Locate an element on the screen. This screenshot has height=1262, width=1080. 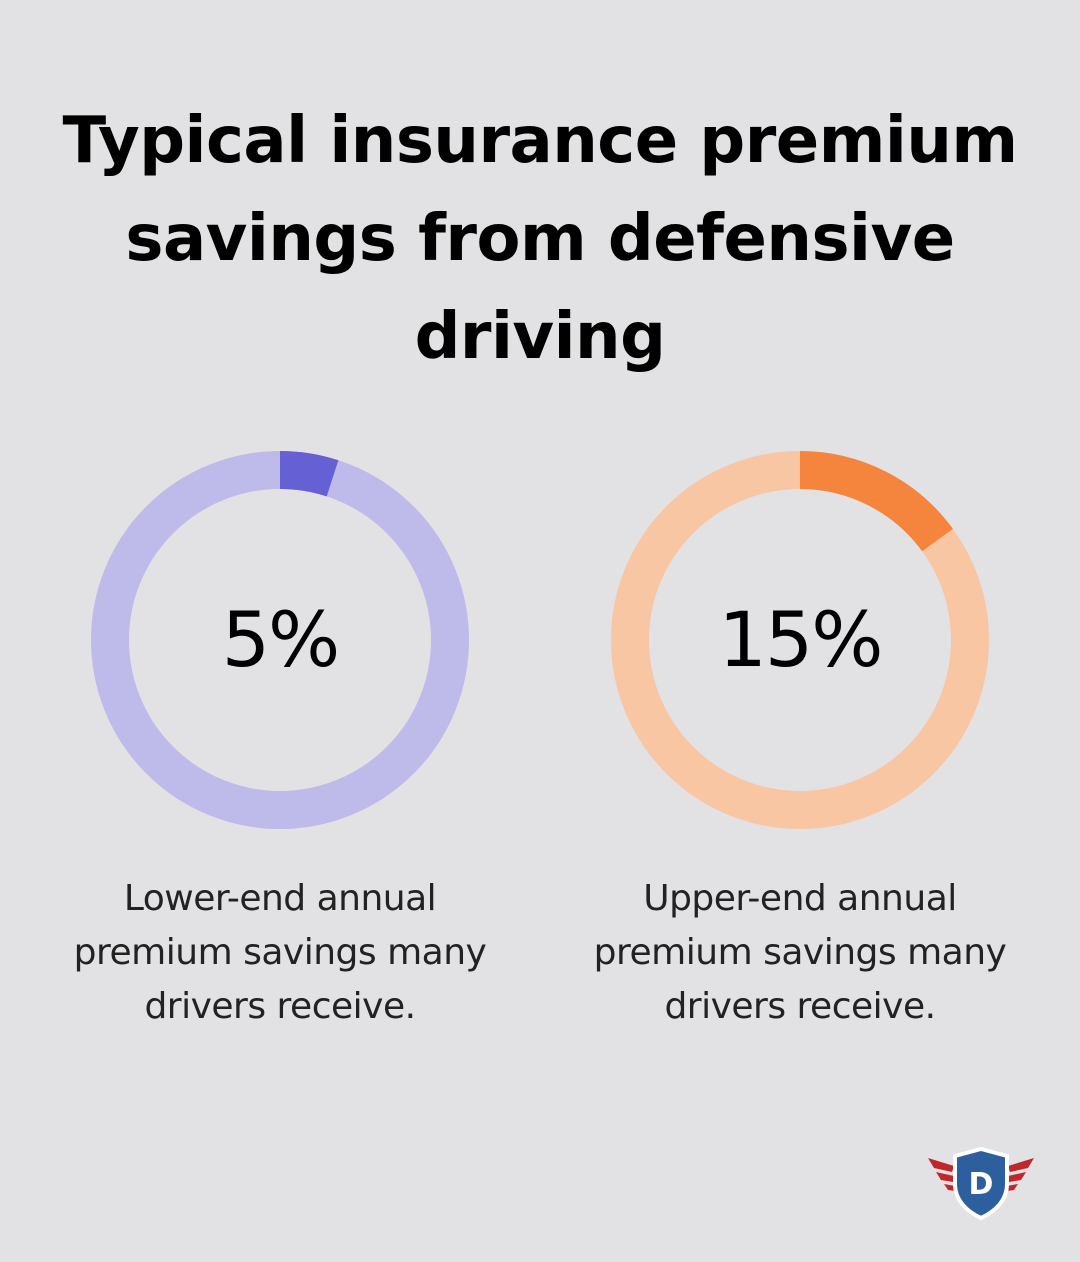
wings-icon is located at coordinates (981, 1174).